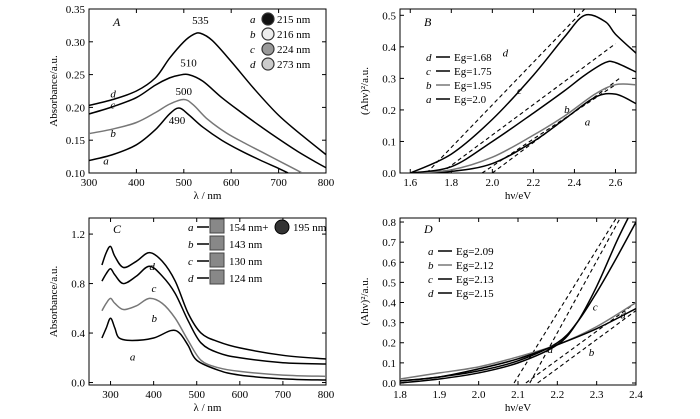 The image size is (700, 419). I want to click on panel-letter: B, so click(428, 22).